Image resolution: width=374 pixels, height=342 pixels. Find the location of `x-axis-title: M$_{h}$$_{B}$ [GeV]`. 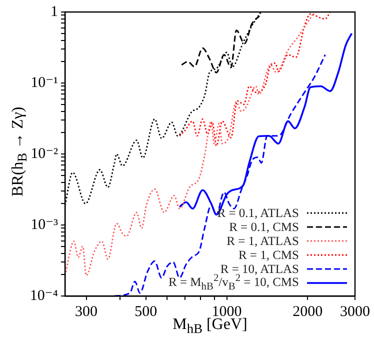

x-axis-title: M$_{h}$$_{B}$ [GeV] is located at coordinates (210, 326).